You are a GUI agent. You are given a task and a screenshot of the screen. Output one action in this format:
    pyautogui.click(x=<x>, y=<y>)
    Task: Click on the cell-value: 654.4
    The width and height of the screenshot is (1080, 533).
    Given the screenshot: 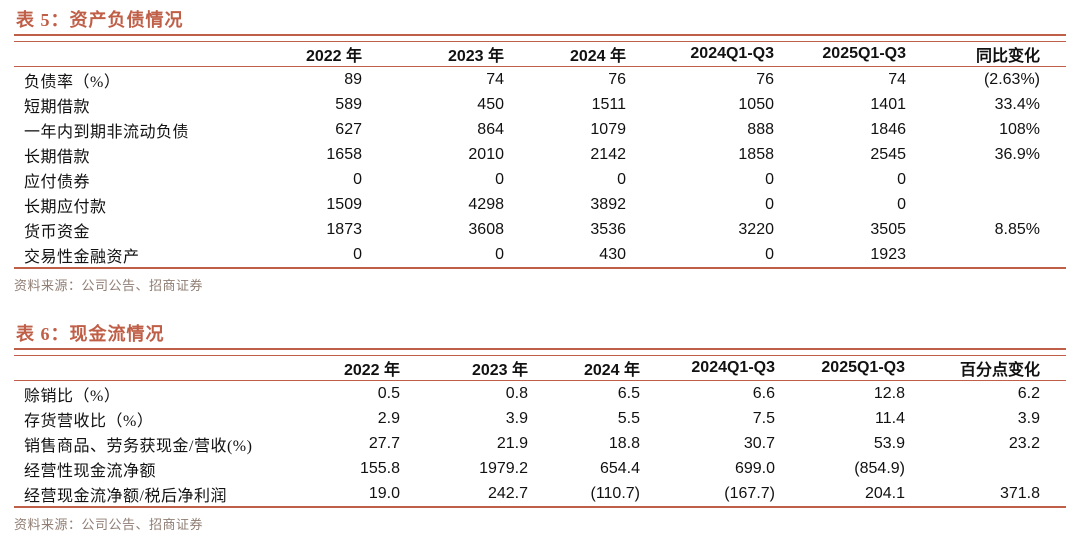 What is the action you would take?
    pyautogui.click(x=619, y=468)
    